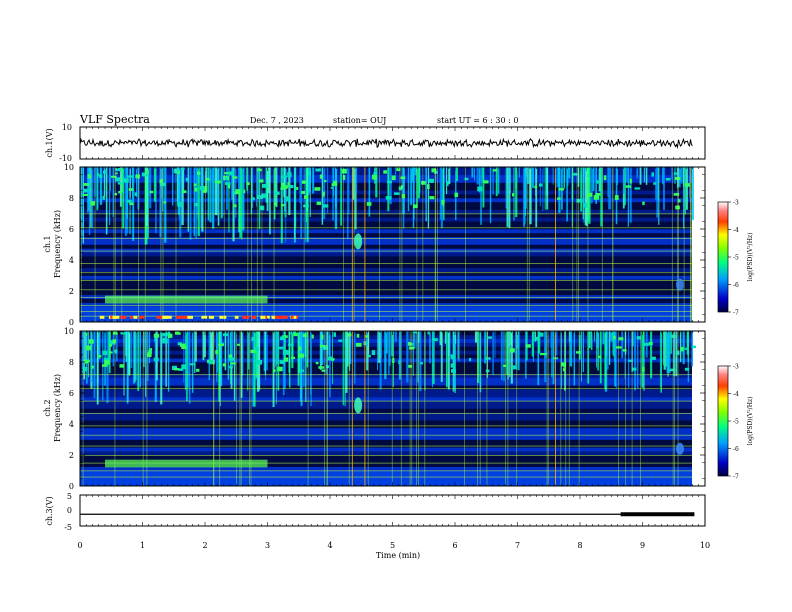 This screenshot has width=792, height=612. Describe the element at coordinates (642, 545) in the screenshot. I see `time-tick-label: 9` at that location.